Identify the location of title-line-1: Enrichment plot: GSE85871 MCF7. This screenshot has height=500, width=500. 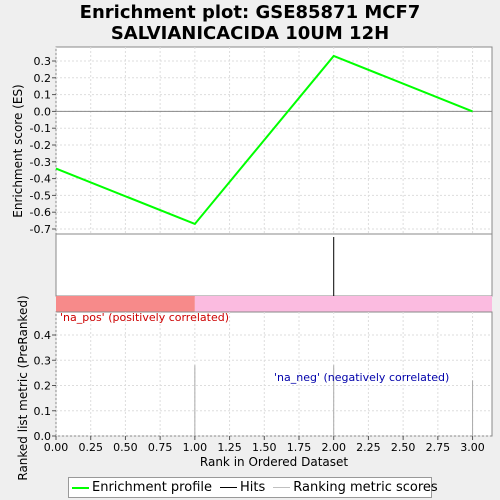
(250, 12).